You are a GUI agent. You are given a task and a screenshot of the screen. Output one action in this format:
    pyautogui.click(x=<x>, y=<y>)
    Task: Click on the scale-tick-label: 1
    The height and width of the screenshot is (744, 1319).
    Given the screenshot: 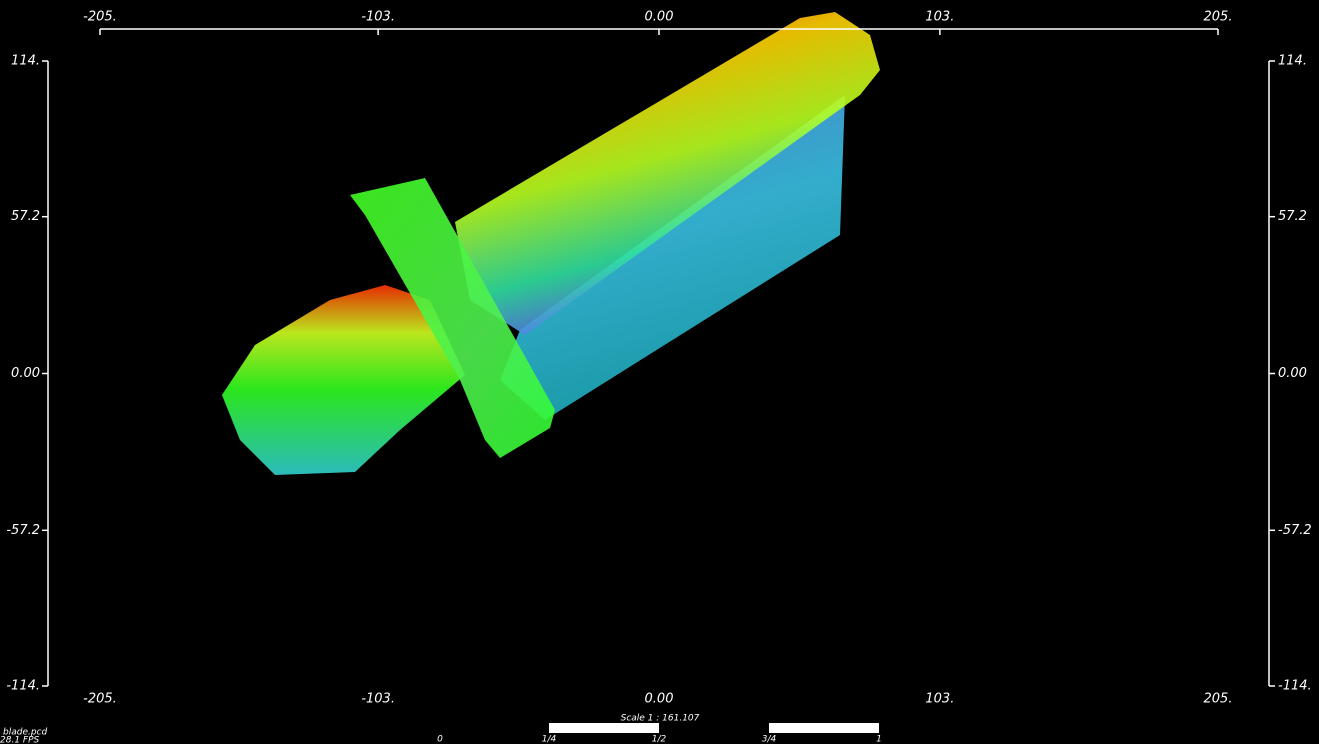 What is the action you would take?
    pyautogui.click(x=879, y=739)
    